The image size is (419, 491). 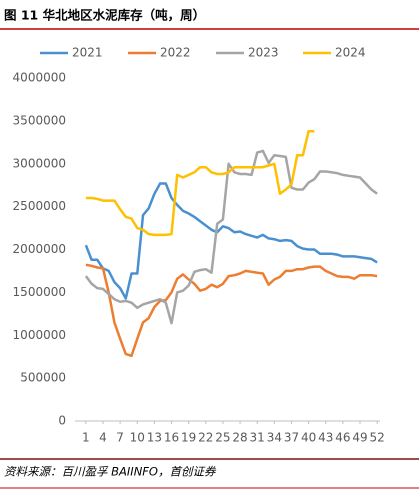 What do you see at coordinates (274, 438) in the screenshot?
I see `x-tick-label: 34` at bounding box center [274, 438].